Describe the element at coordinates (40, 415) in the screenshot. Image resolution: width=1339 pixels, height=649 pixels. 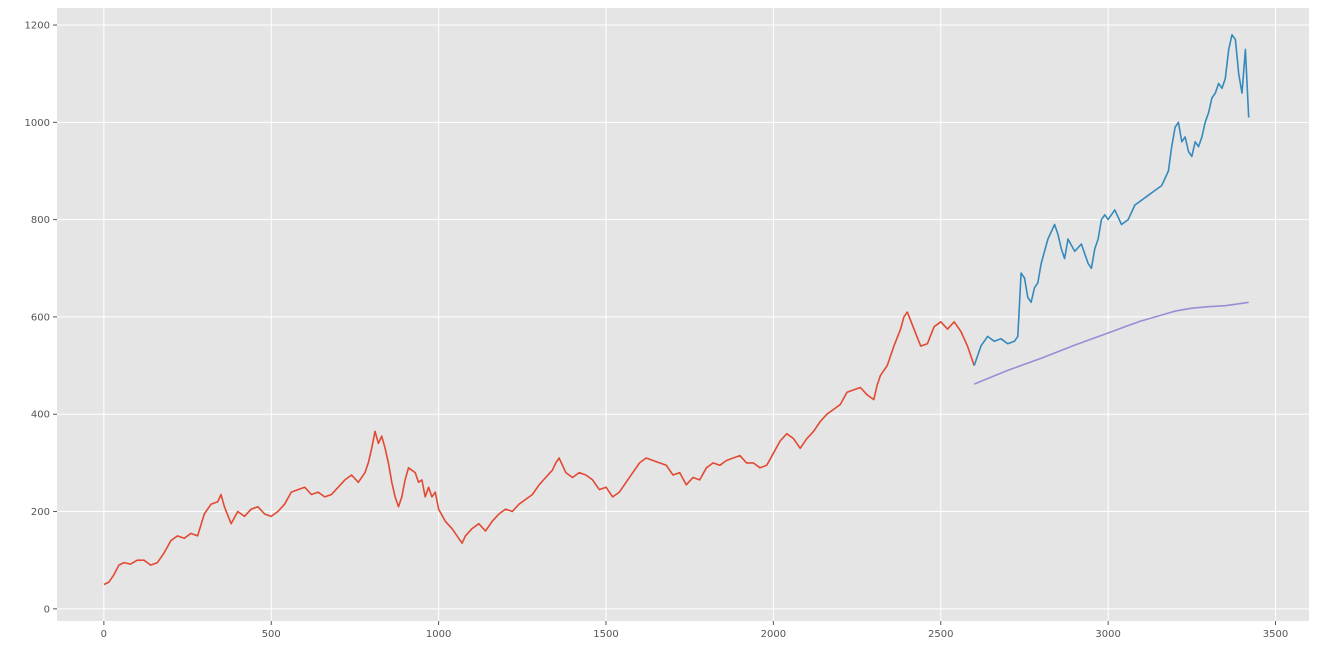
I see `y-tick-label: 400` at that location.